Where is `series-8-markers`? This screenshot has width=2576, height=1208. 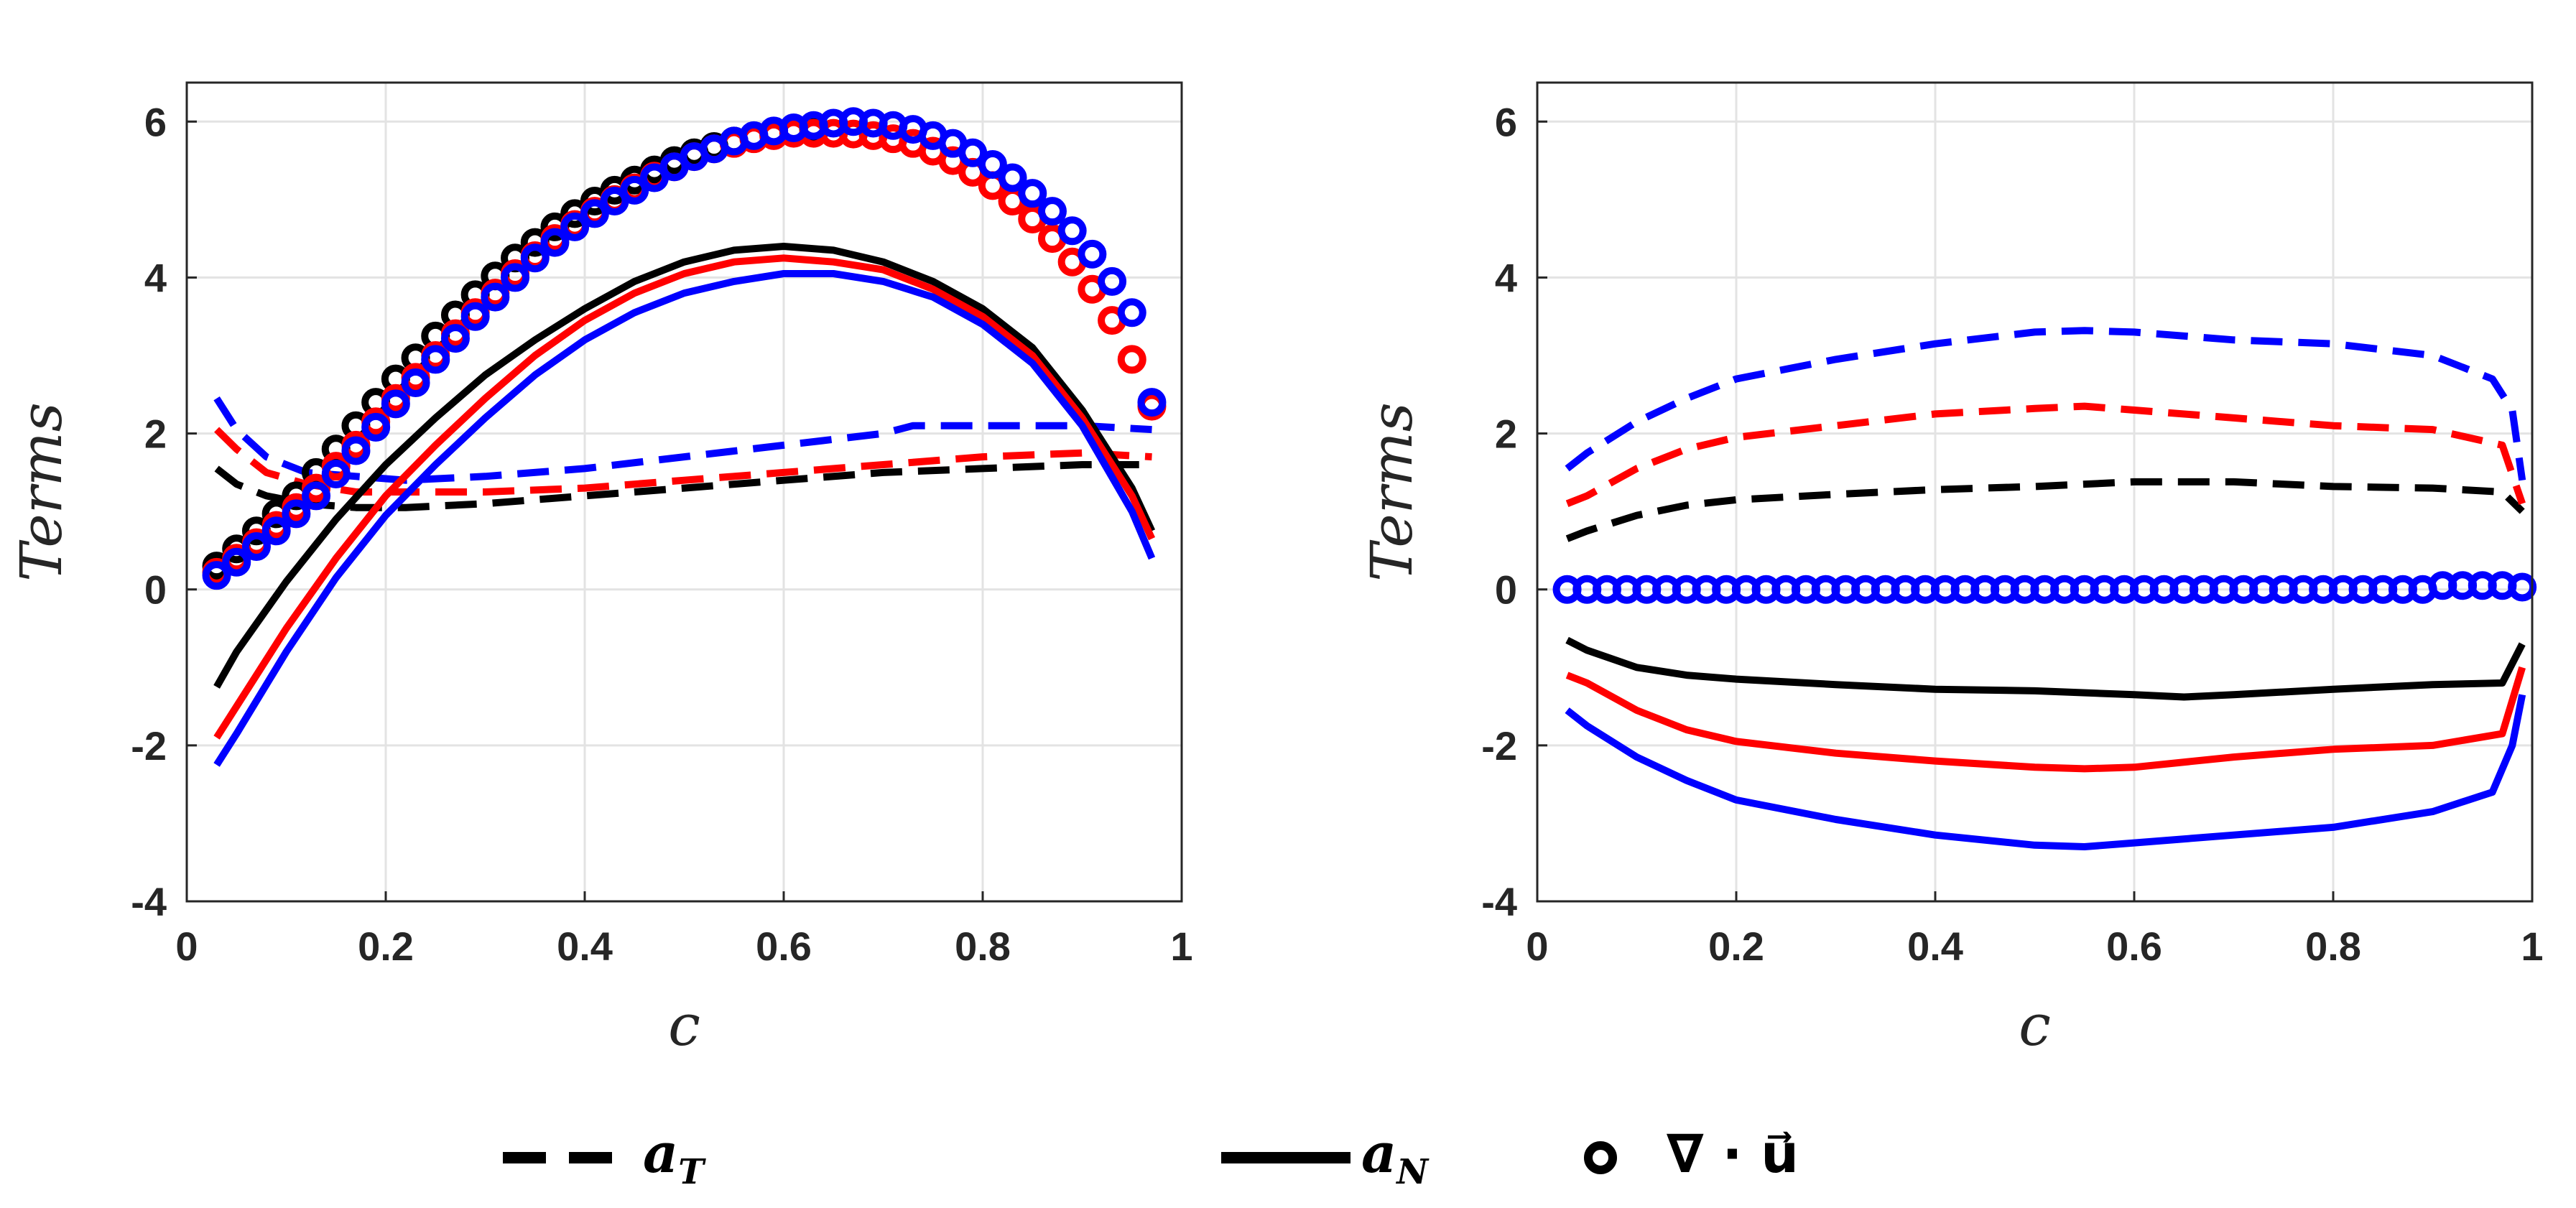
series-8-markers is located at coordinates (684, 348).